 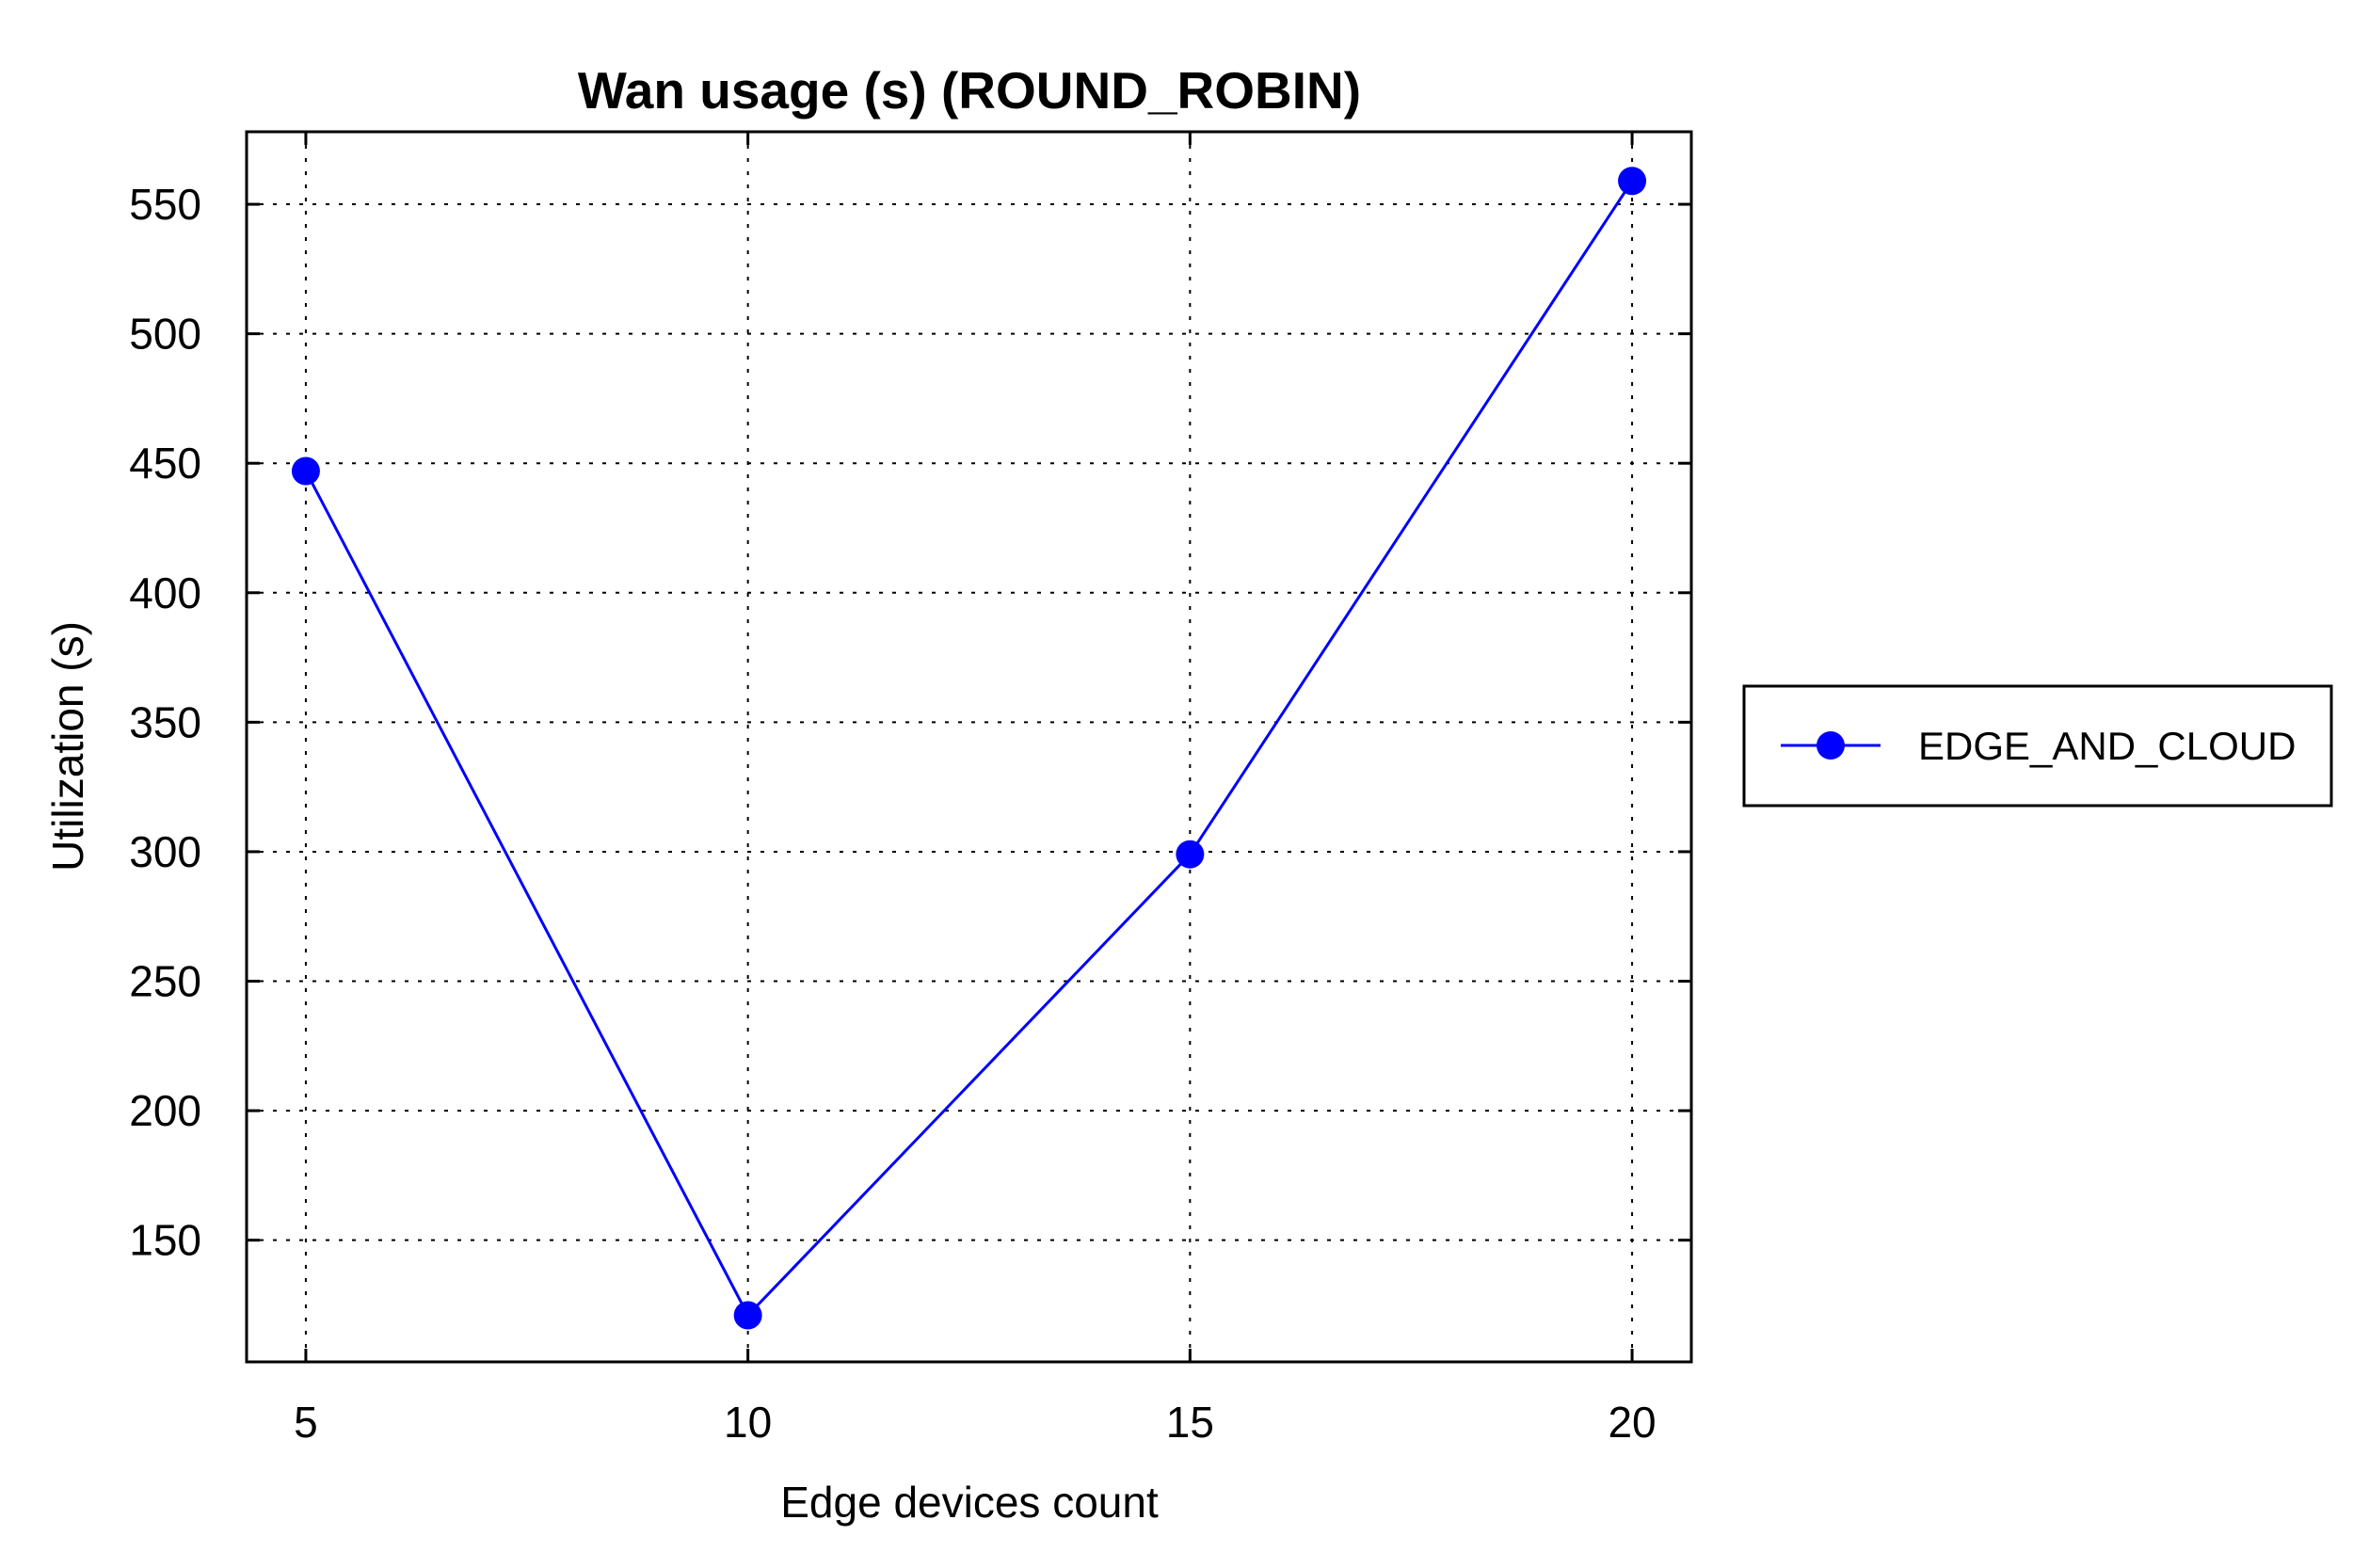 I want to click on chart-title: Wan usage (s) (ROUND_ROBIN), so click(x=969, y=90).